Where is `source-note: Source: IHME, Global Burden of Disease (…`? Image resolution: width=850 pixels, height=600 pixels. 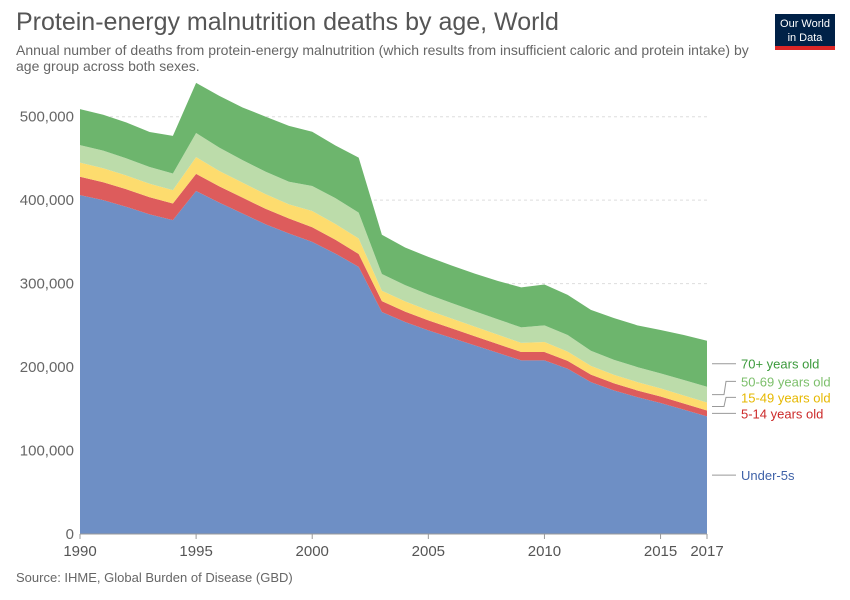 source-note: Source: IHME, Global Burden of Disease (… is located at coordinates (154, 577).